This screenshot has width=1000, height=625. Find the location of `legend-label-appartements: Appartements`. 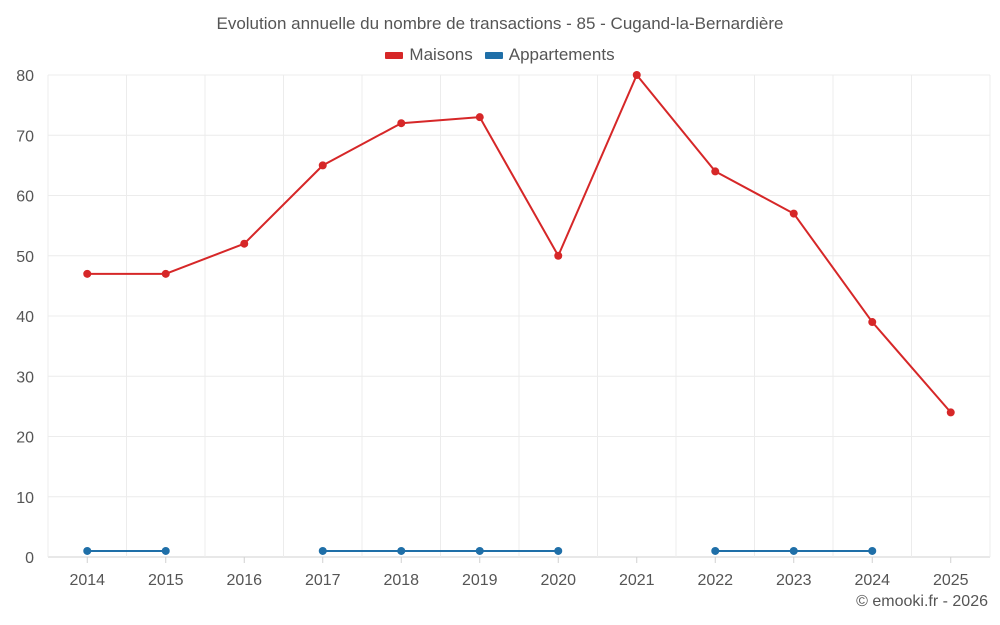

legend-label-appartements: Appartements is located at coordinates (561, 54).